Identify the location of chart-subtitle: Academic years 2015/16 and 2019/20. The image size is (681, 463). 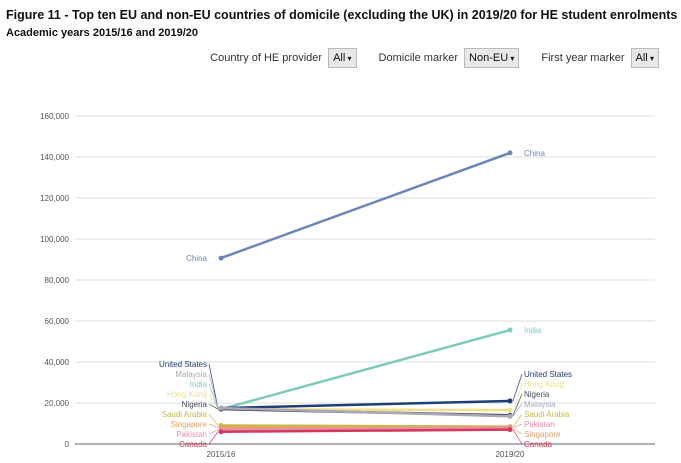
(102, 33).